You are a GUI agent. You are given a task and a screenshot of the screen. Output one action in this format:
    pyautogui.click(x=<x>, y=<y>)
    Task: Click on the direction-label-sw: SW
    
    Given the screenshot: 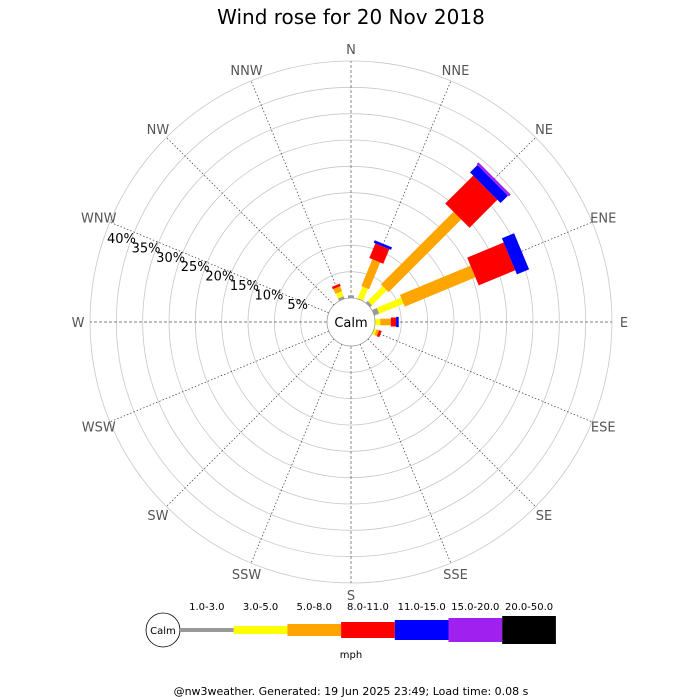 What is the action you would take?
    pyautogui.click(x=157, y=516)
    